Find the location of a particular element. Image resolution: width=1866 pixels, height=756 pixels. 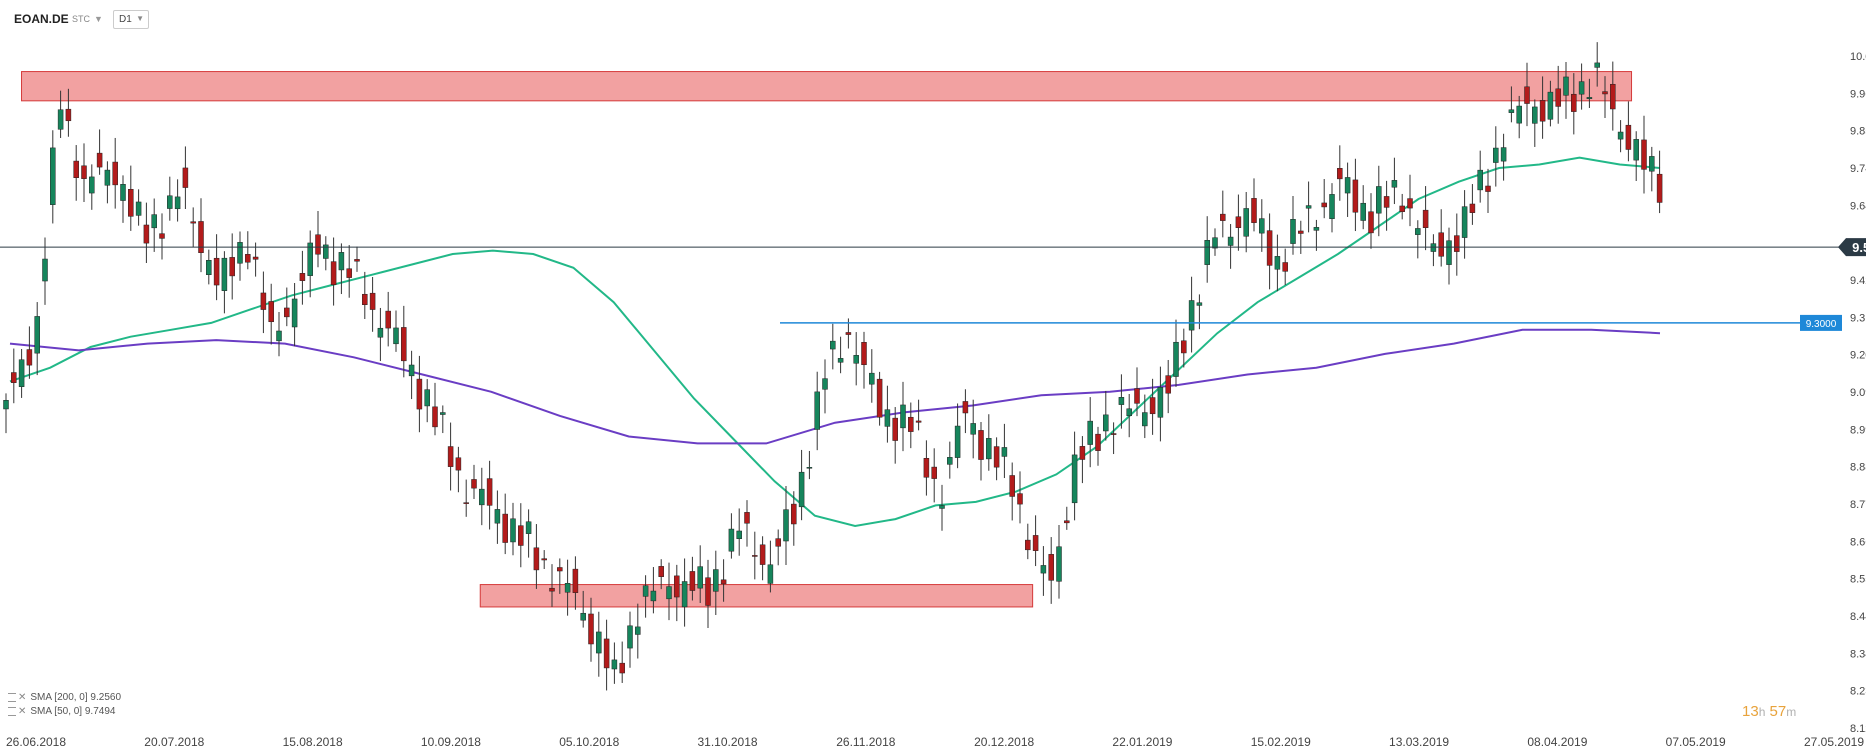

legend-sma50: ✕ SMA [50, 0] 9.7494 is located at coordinates (61, 711).